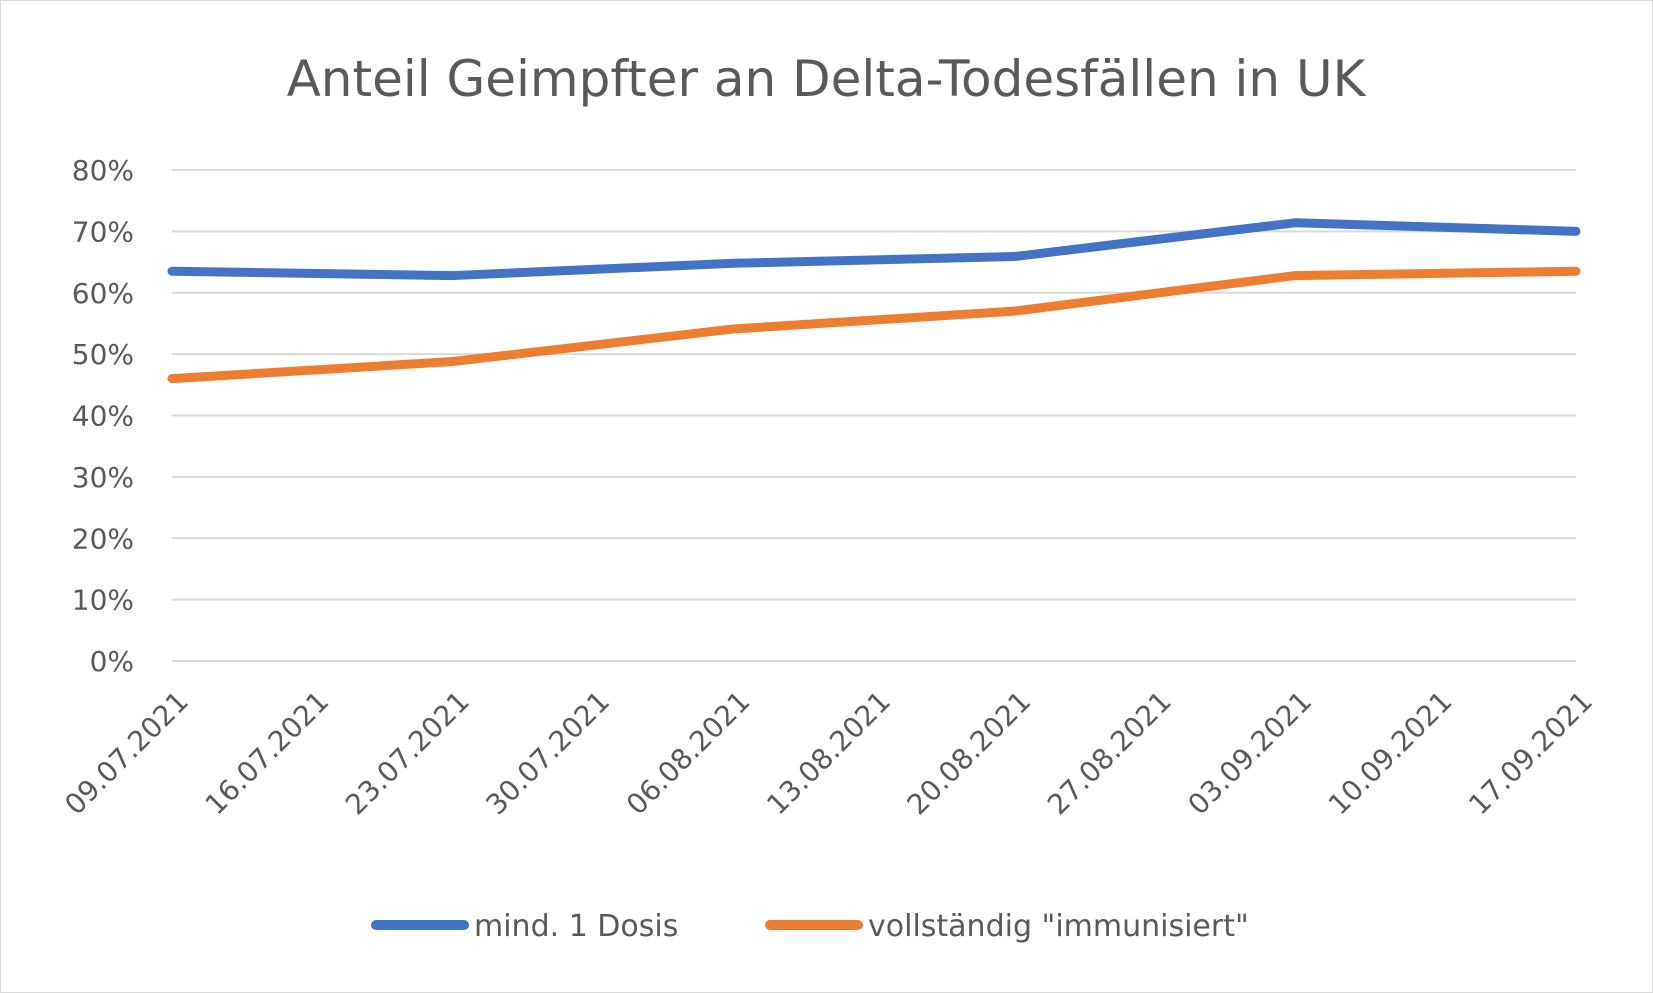 This screenshot has width=1653, height=993. What do you see at coordinates (1058, 926) in the screenshot?
I see `legend-label-series-2: vollständig "immunisiert"` at bounding box center [1058, 926].